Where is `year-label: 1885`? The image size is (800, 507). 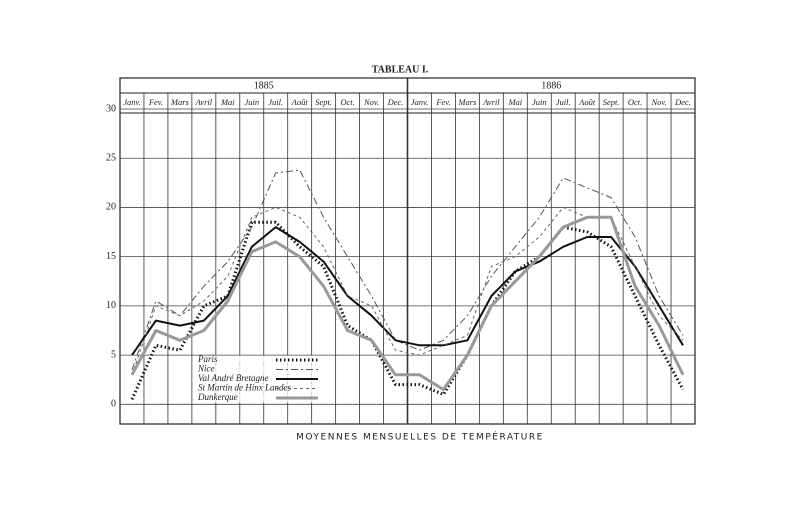
year-label: 1885 is located at coordinates (264, 85).